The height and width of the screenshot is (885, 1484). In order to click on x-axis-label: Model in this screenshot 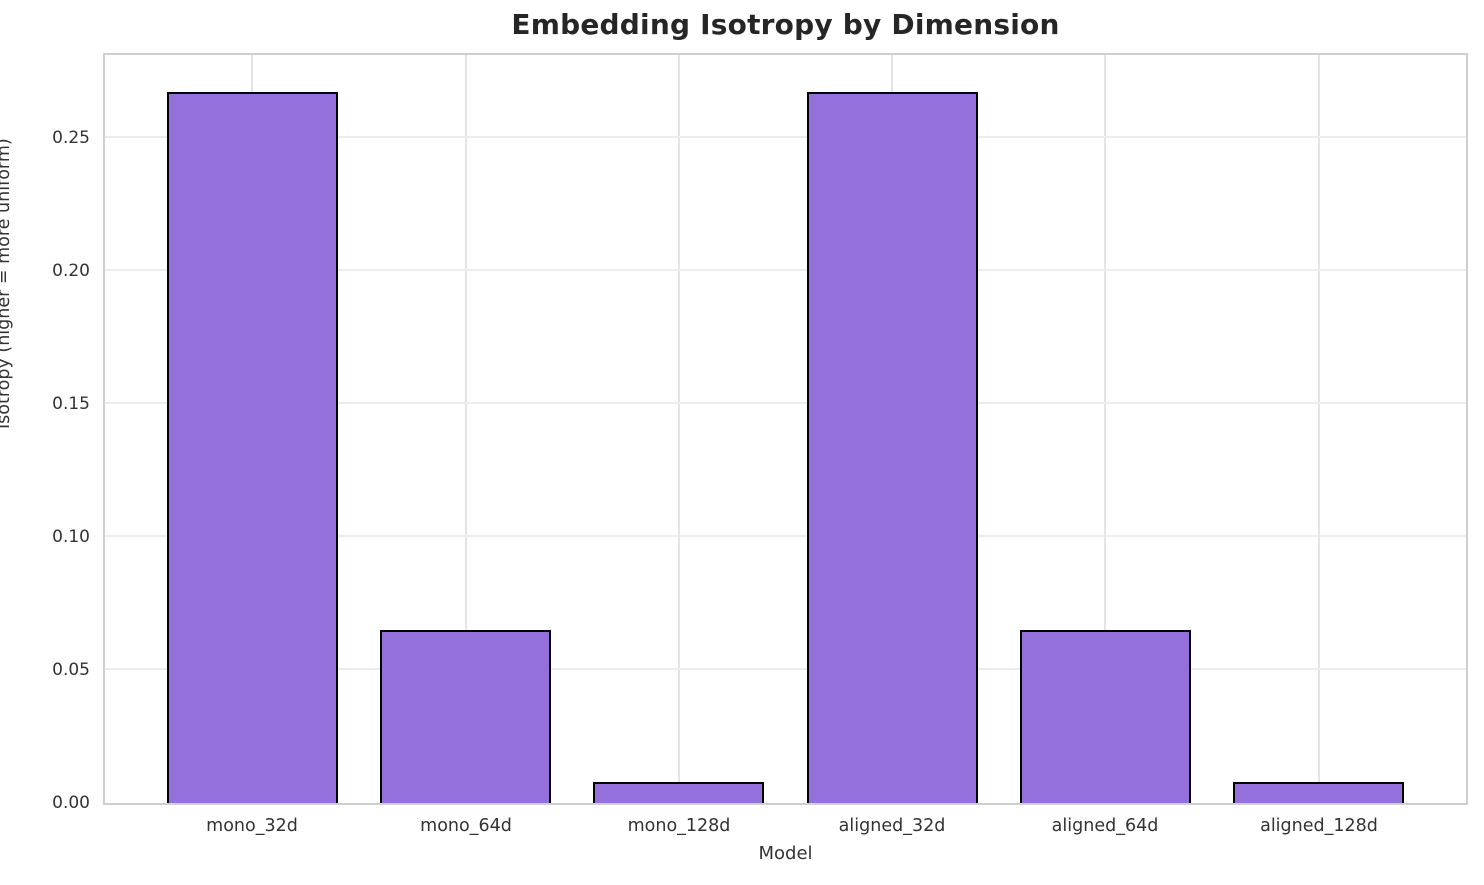, I will do `click(785, 853)`.